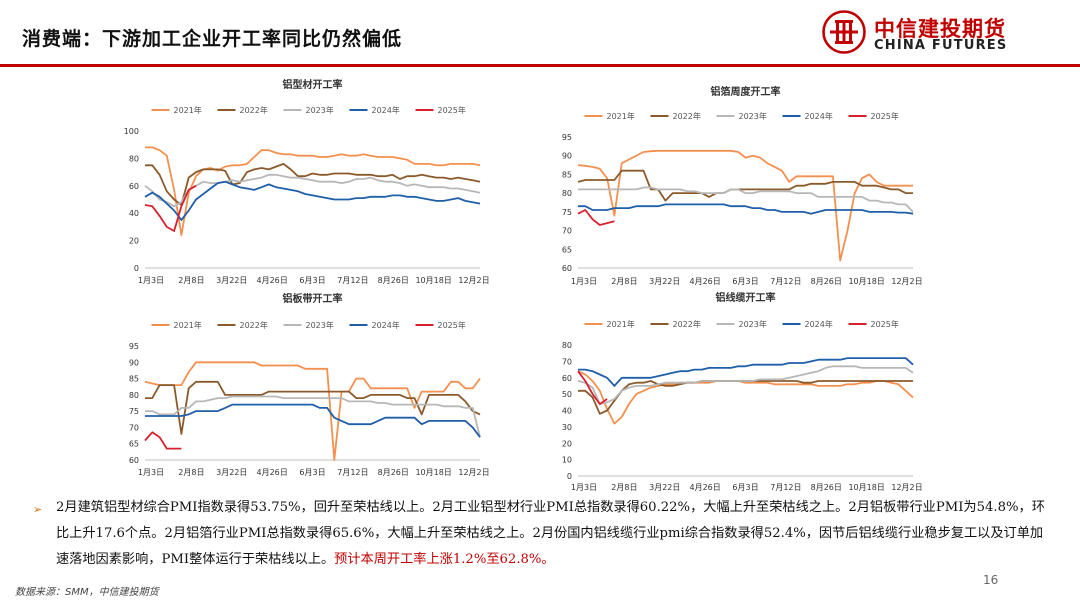  Describe the element at coordinates (134, 241) in the screenshot. I see `y-tick-label: 20` at that location.